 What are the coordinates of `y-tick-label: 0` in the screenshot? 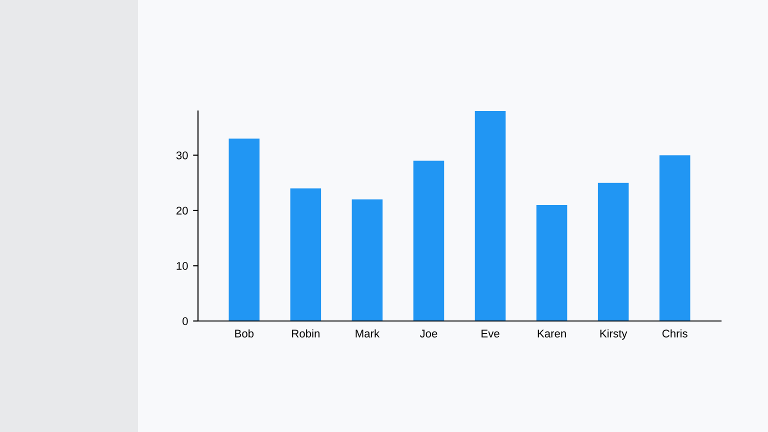 It's located at (185, 321).